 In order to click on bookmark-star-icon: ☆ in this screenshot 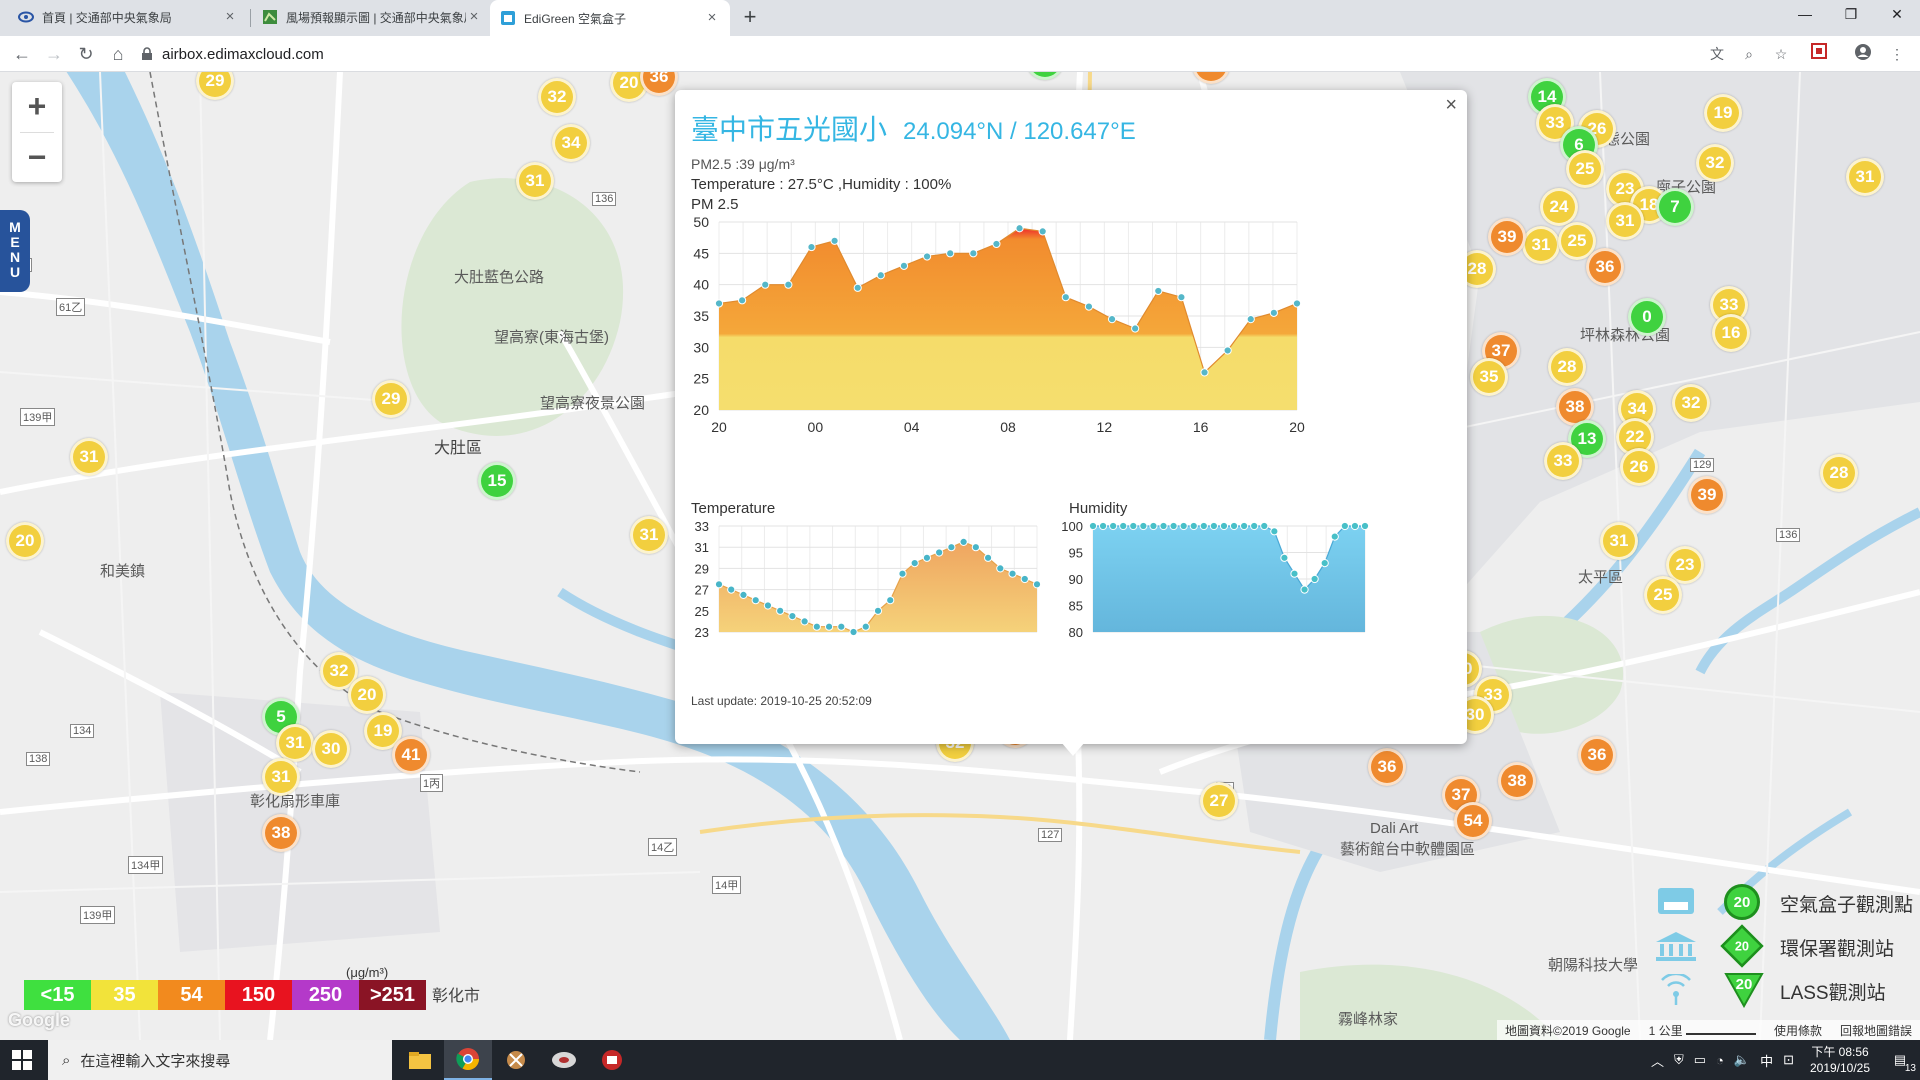, I will do `click(1781, 54)`.